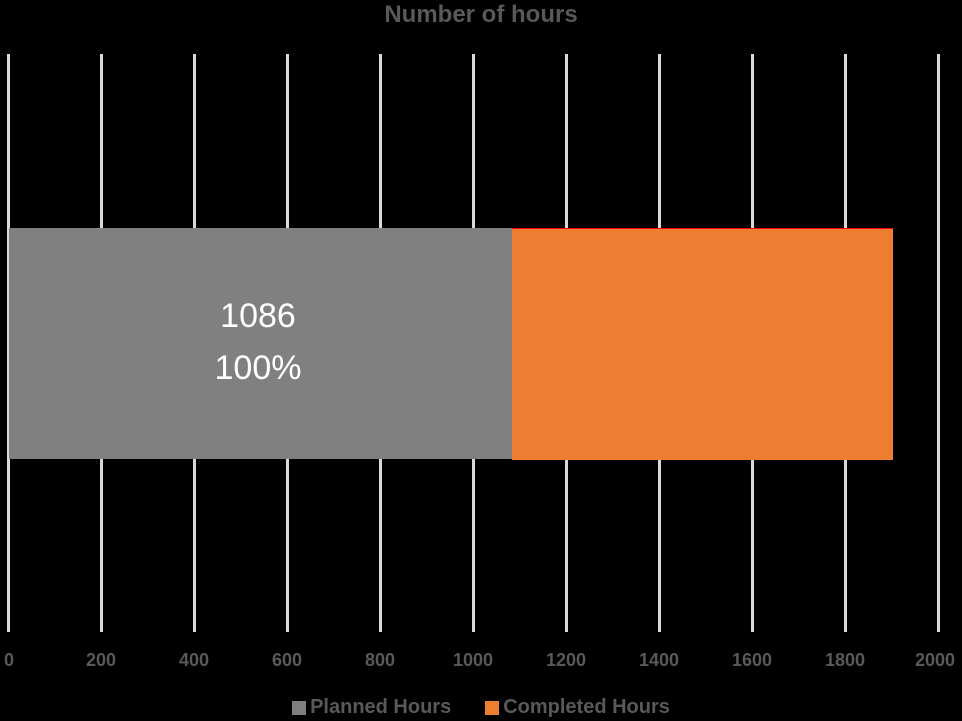 This screenshot has width=962, height=721. Describe the element at coordinates (381, 707) in the screenshot. I see `legend-label: Planned Hours` at that location.